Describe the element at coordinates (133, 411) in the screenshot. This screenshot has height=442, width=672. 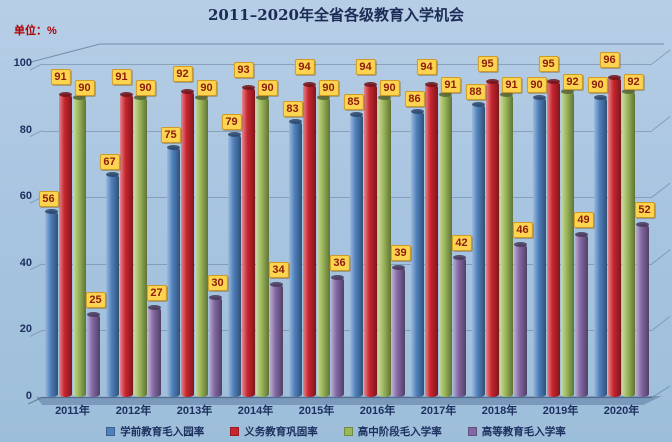
I see `x-axis-category-label: 2012年` at that location.